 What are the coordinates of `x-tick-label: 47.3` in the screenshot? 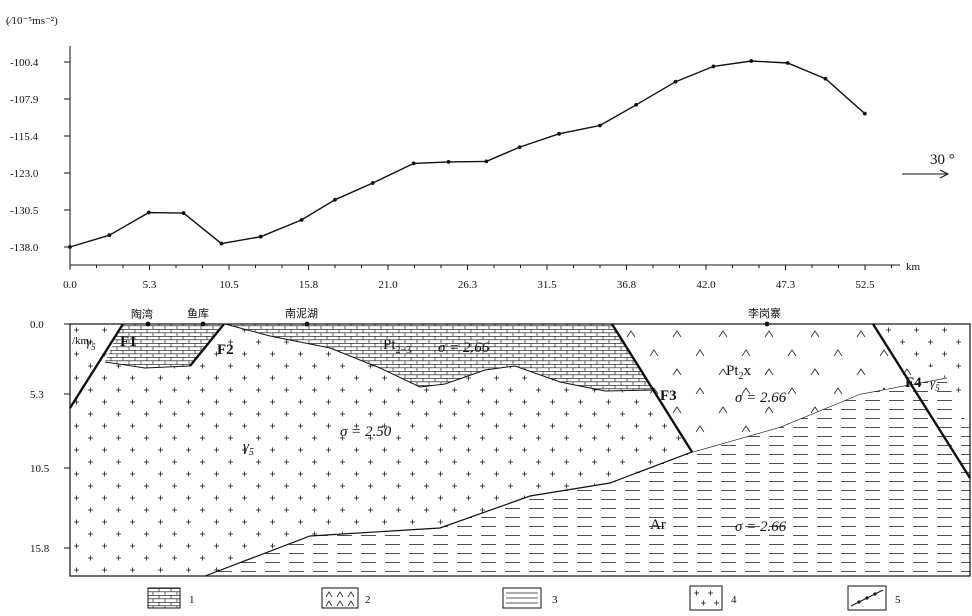 It's located at (786, 285).